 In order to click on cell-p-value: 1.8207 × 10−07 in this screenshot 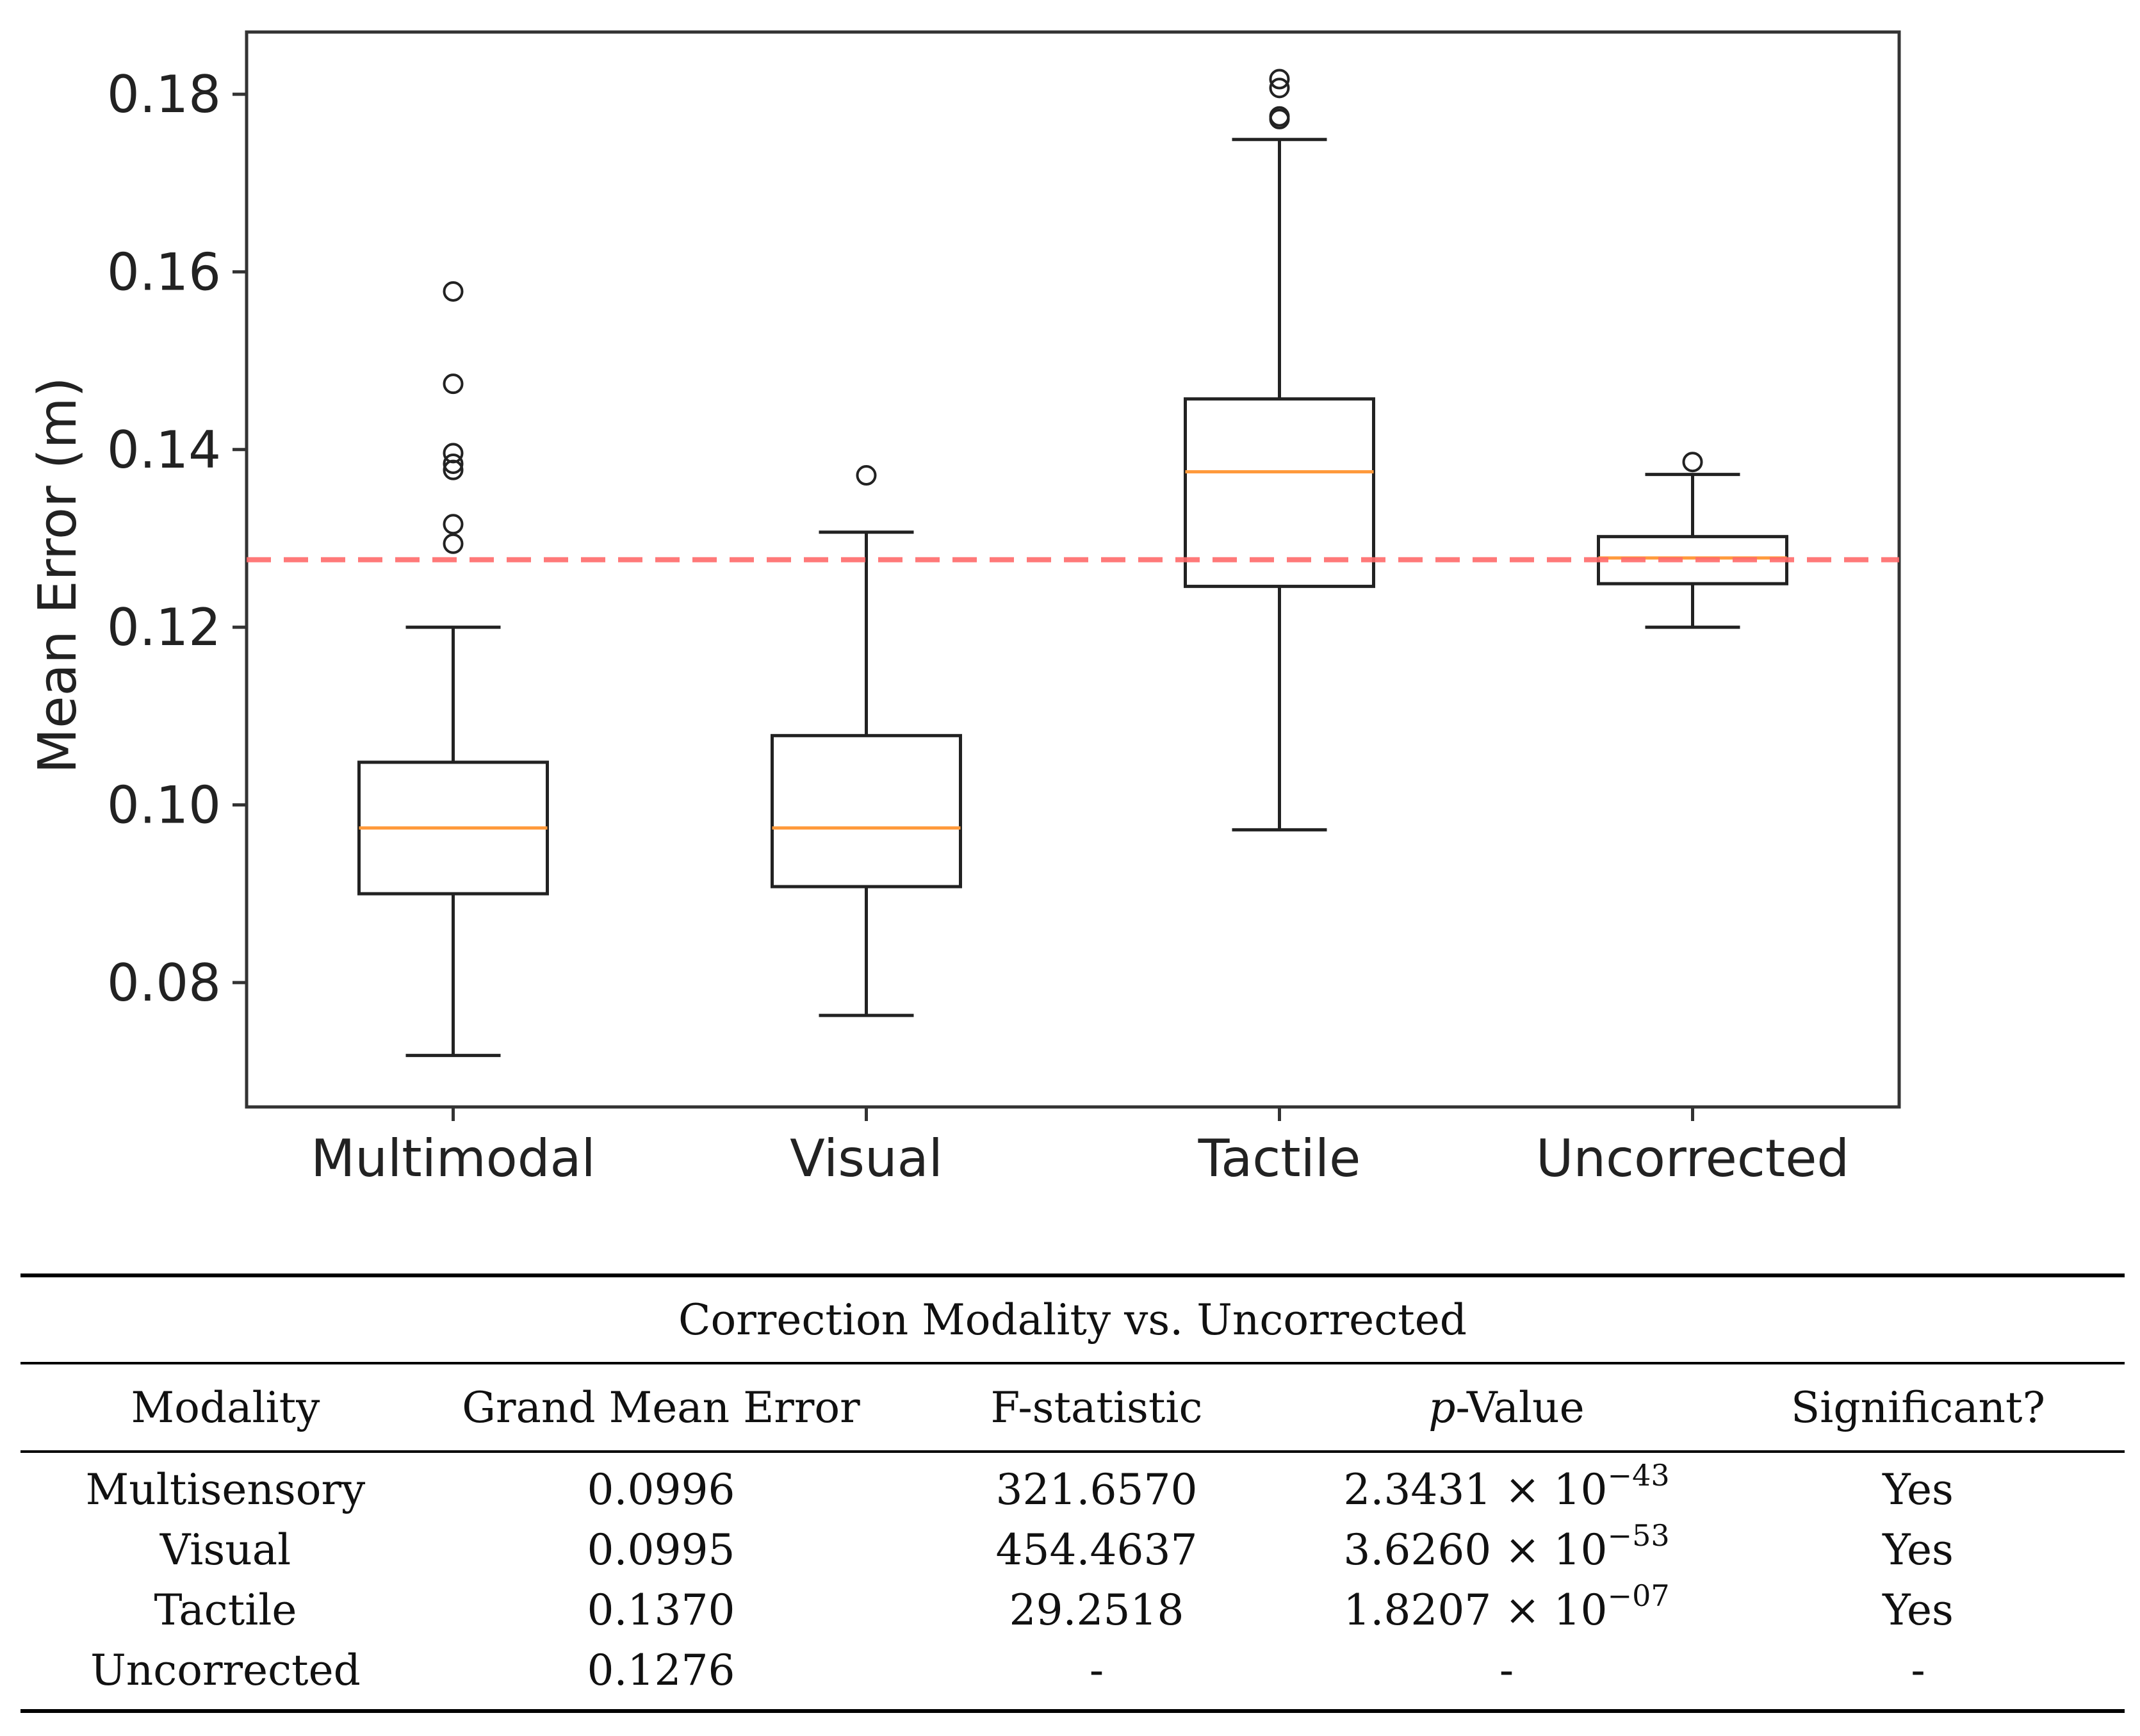, I will do `click(1506, 1610)`.